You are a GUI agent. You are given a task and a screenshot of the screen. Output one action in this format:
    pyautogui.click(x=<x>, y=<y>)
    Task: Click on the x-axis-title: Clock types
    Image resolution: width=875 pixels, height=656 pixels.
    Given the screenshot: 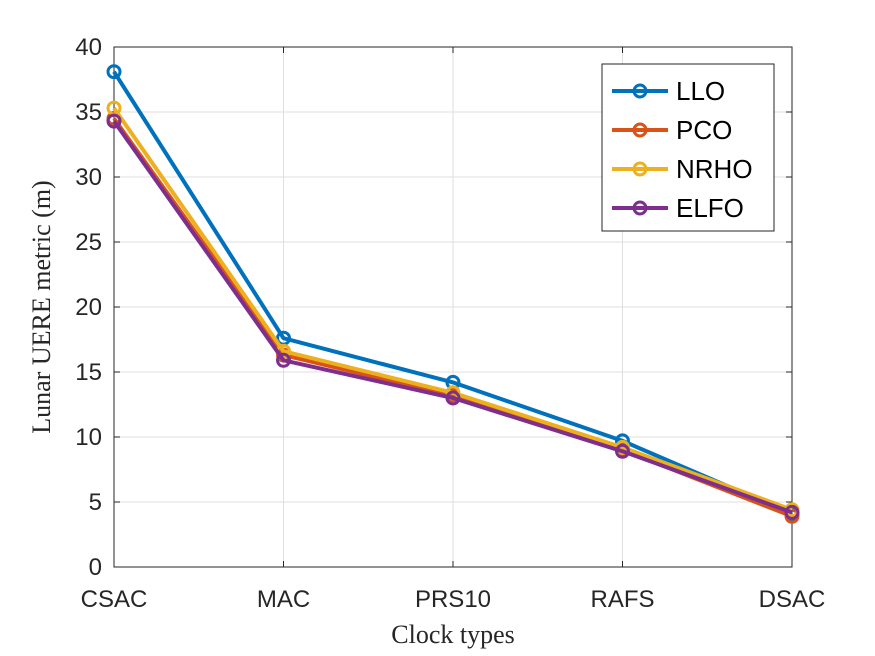 What is the action you would take?
    pyautogui.click(x=453, y=634)
    